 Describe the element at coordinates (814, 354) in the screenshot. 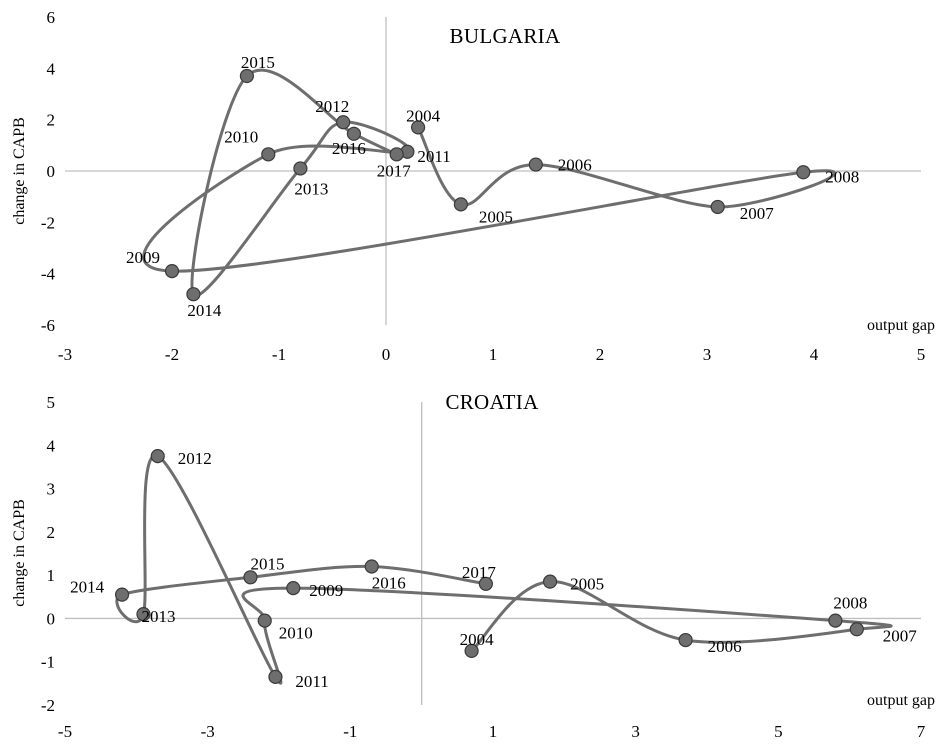

I see `x-tick-label: 4` at that location.